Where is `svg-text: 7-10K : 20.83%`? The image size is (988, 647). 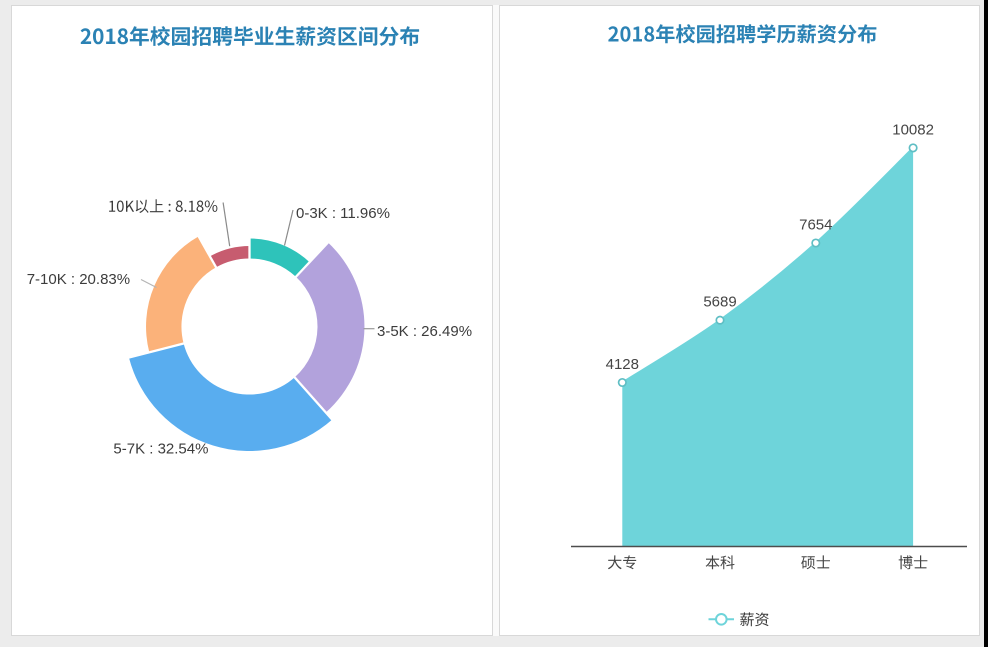
svg-text: 7-10K : 20.83% is located at coordinates (78, 279).